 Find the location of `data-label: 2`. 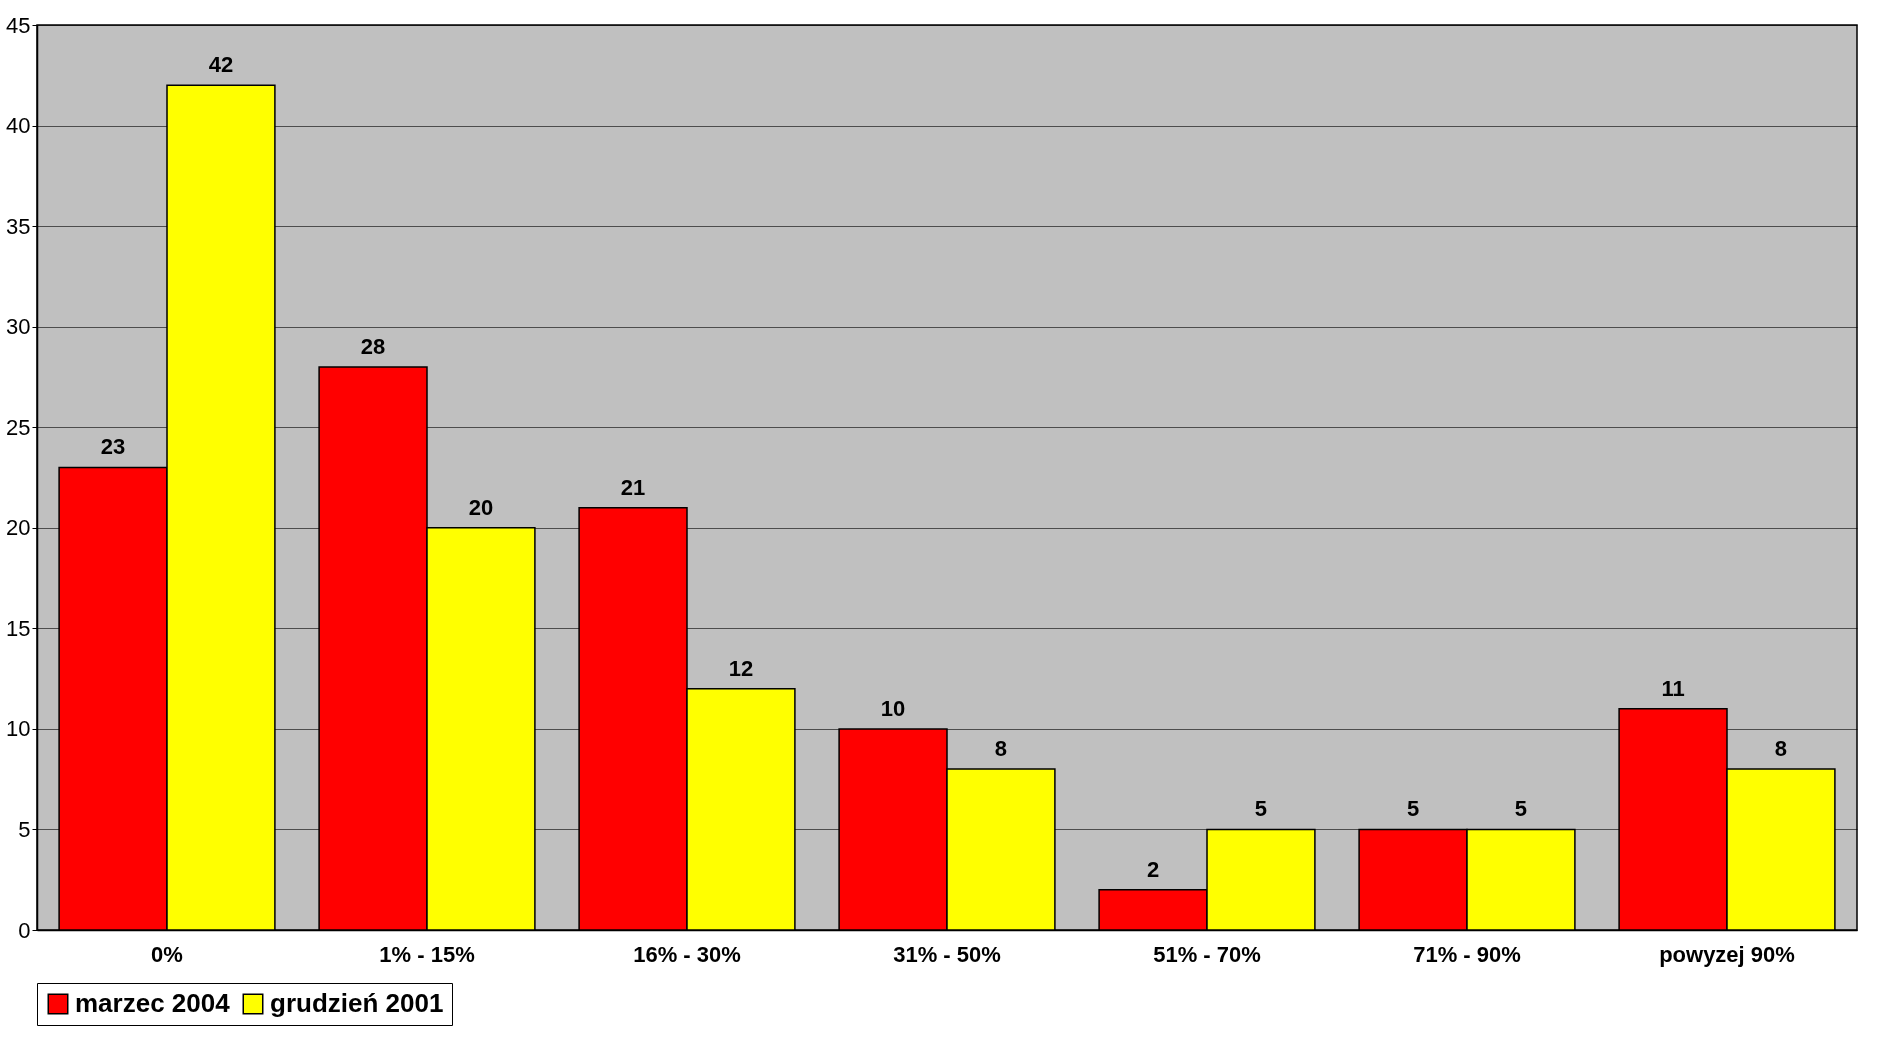

data-label: 2 is located at coordinates (1153, 869).